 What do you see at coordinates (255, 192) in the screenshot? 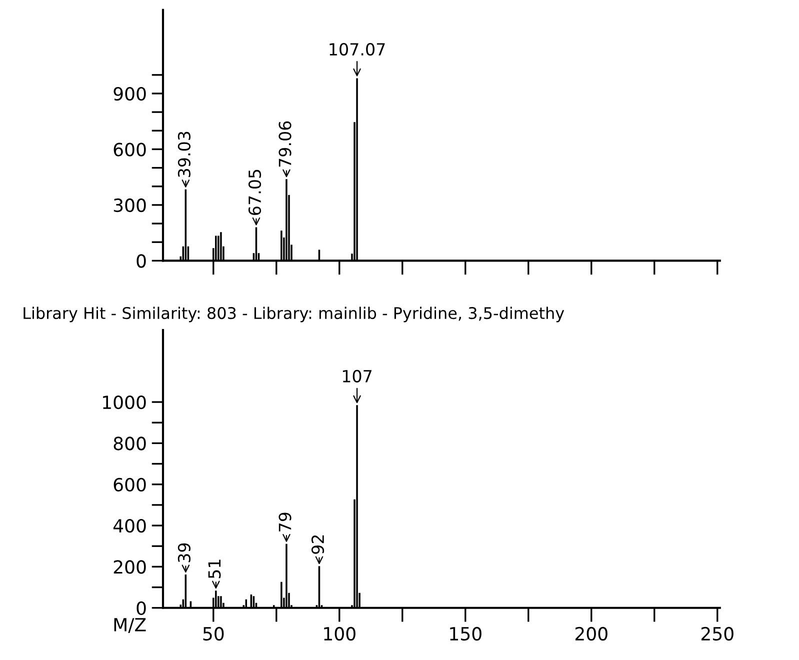
I see `annotation: 67.05` at bounding box center [255, 192].